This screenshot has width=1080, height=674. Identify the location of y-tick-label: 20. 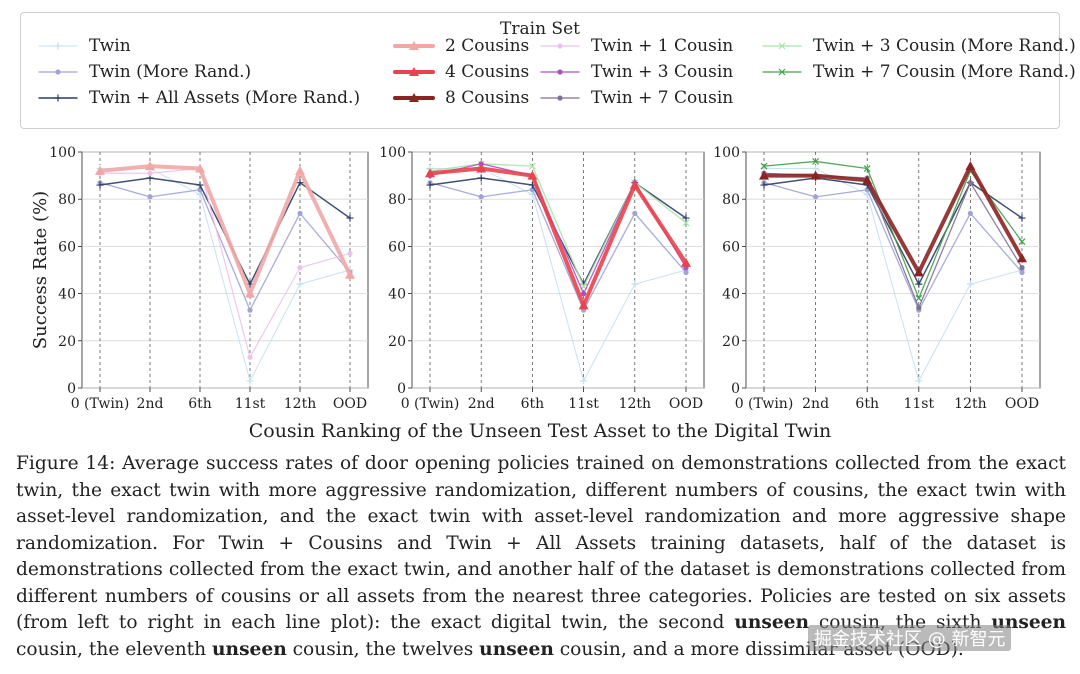
(67, 342).